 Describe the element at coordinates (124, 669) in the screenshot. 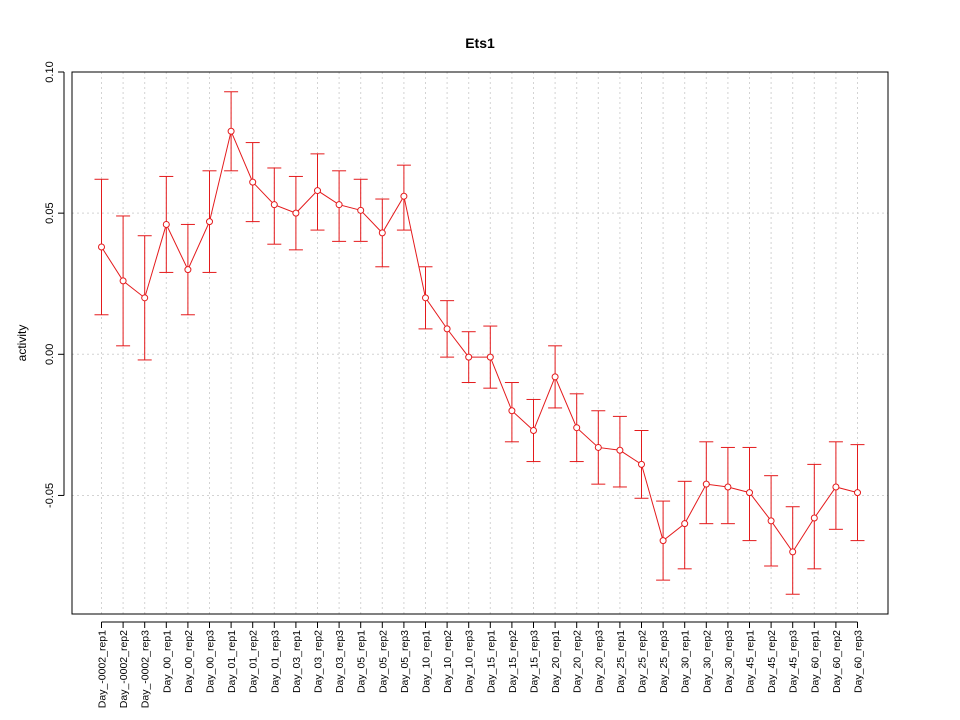

I see `x-tick-label: Day_-0002_rep2` at that location.